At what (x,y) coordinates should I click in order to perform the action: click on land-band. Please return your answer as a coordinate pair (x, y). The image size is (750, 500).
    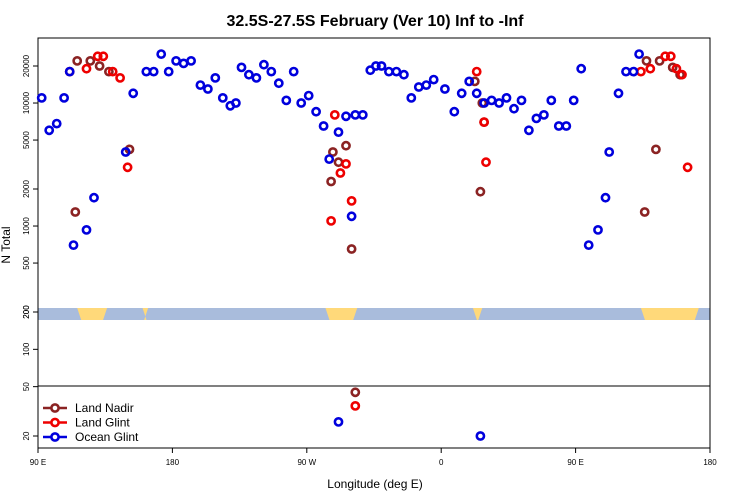
    Looking at the image, I should click on (374, 314).